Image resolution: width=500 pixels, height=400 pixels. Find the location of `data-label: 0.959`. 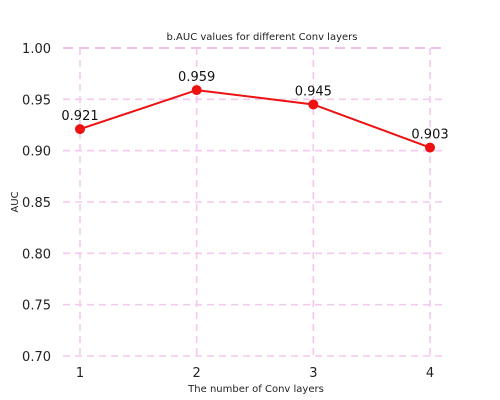

data-label: 0.959 is located at coordinates (196, 77).